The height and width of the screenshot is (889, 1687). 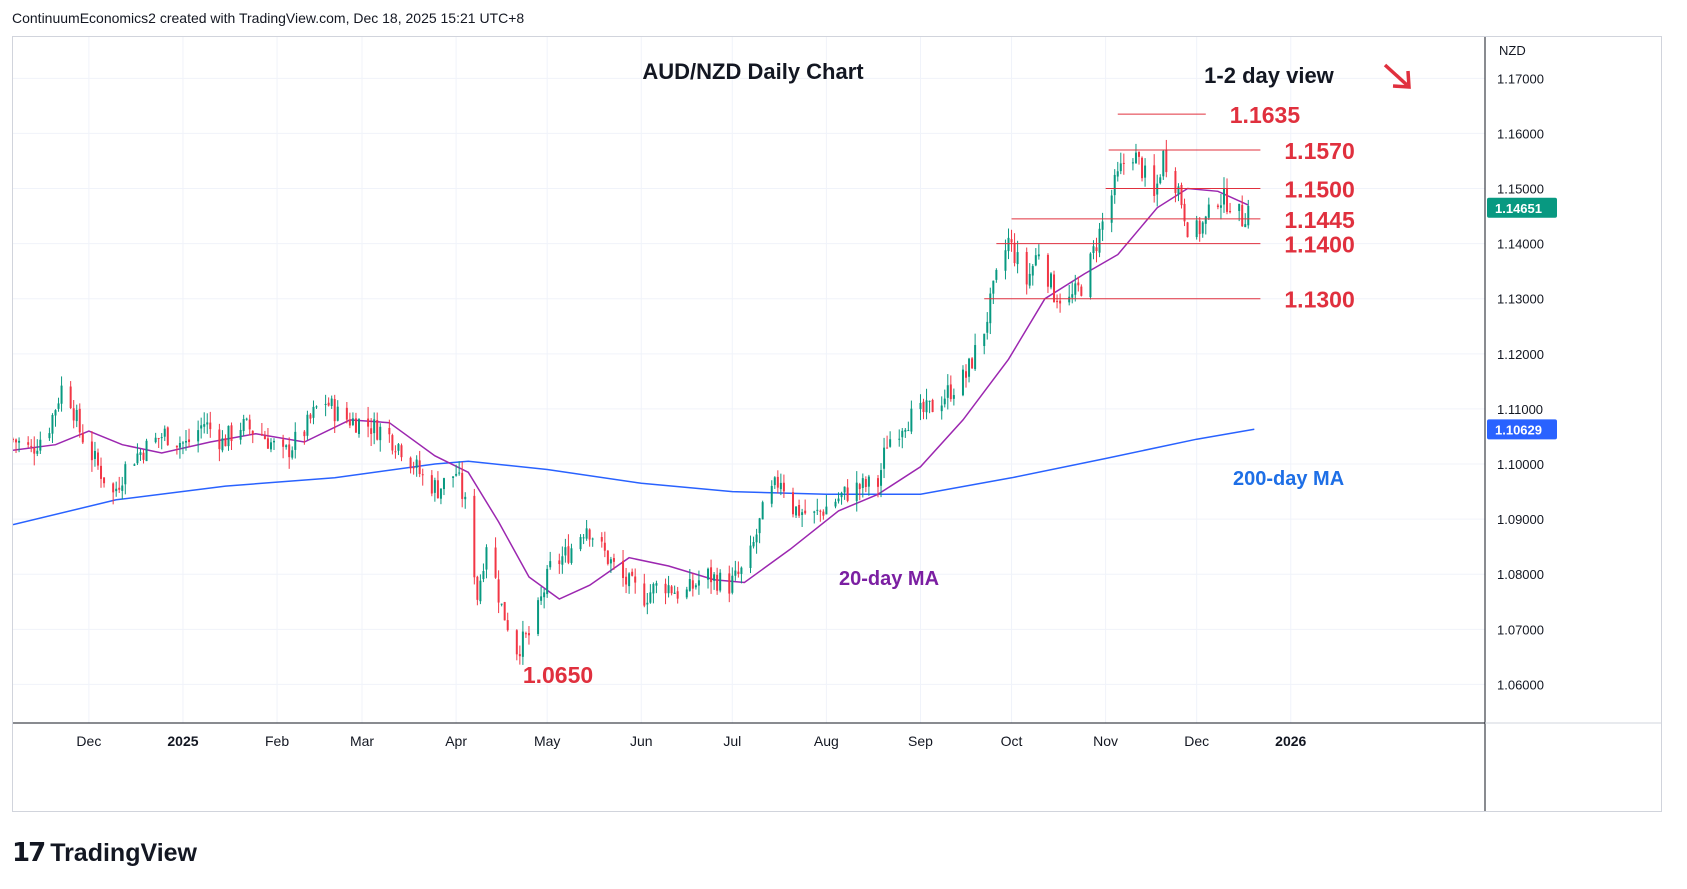 What do you see at coordinates (1520, 78) in the screenshot?
I see `y-tick-label: 1.17000` at bounding box center [1520, 78].